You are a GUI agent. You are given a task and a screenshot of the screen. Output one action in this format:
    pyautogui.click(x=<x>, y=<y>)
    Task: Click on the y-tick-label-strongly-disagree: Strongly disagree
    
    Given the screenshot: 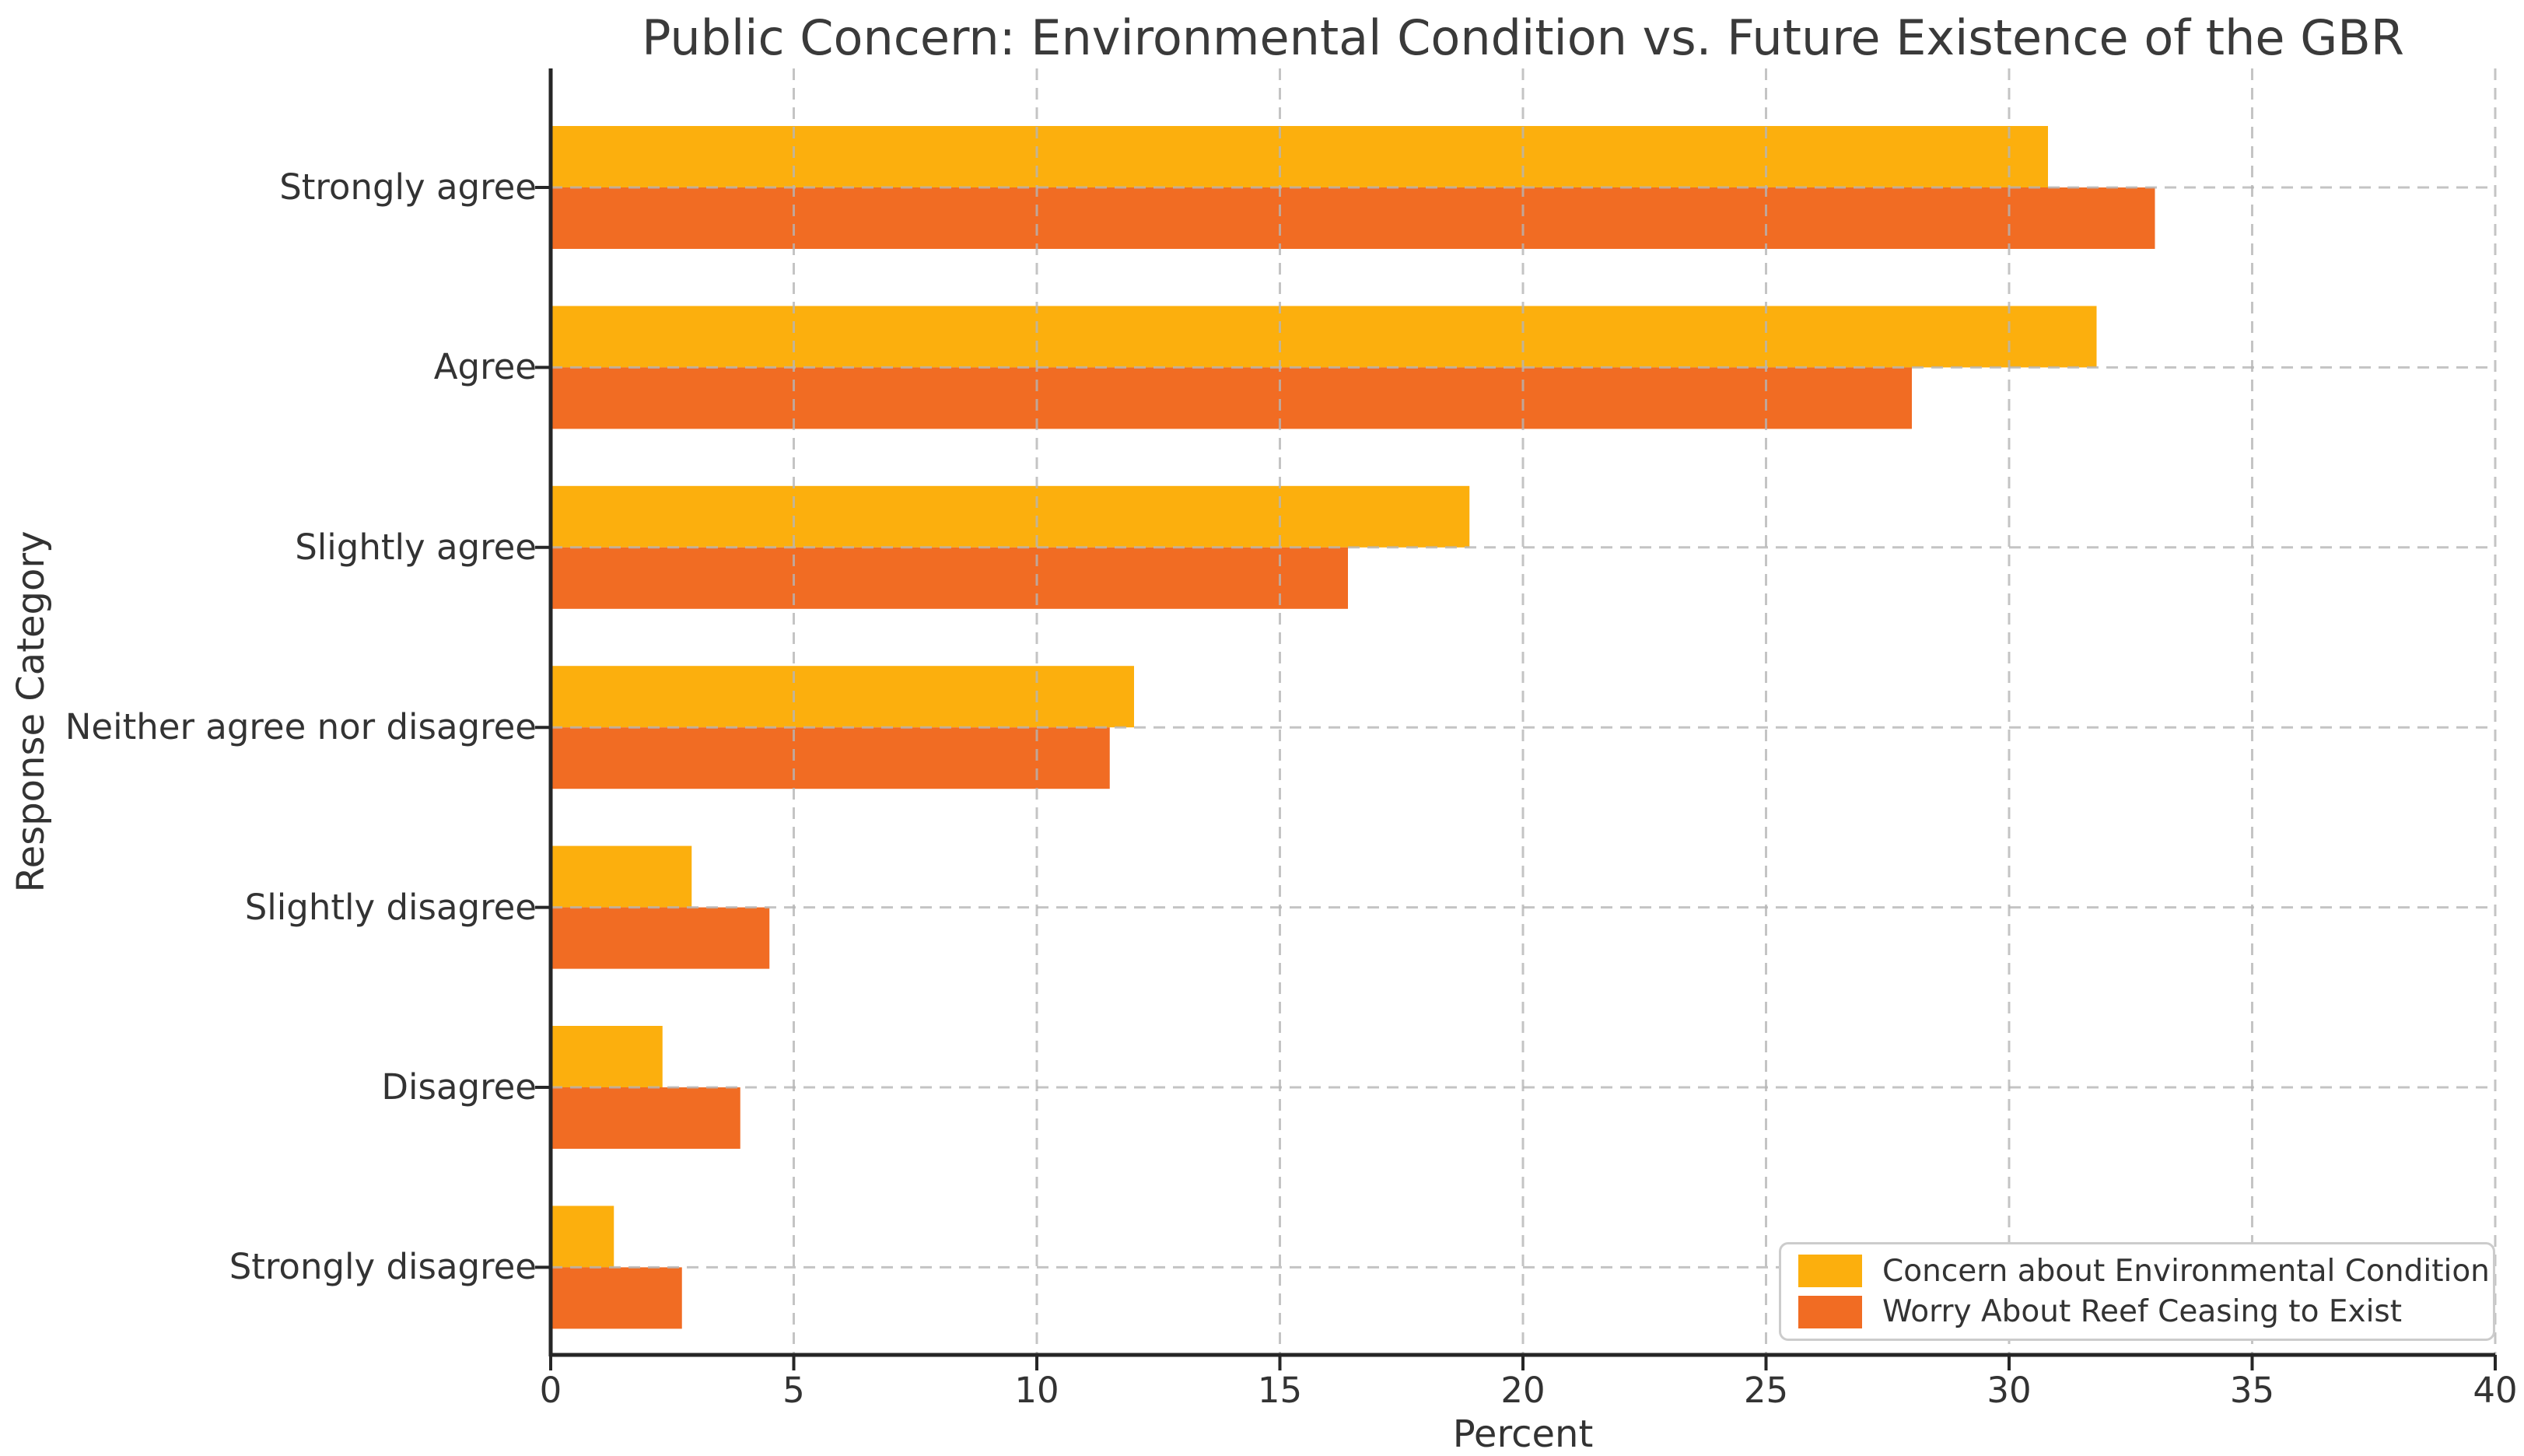 What is the action you would take?
    pyautogui.click(x=383, y=1267)
    